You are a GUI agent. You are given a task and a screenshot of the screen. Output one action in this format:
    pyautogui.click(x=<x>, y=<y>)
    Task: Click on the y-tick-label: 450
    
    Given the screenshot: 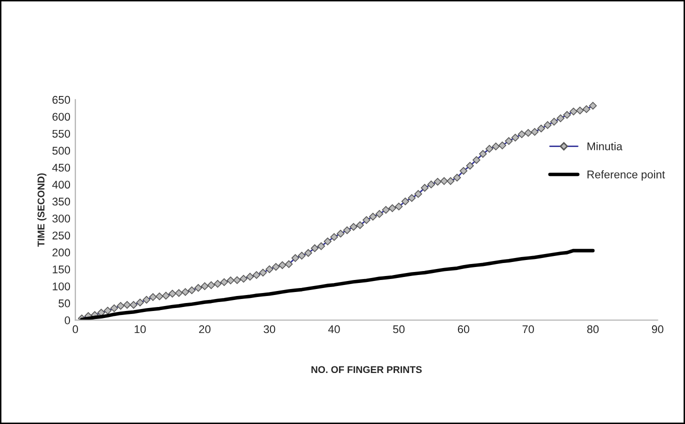 What is the action you would take?
    pyautogui.click(x=61, y=168)
    